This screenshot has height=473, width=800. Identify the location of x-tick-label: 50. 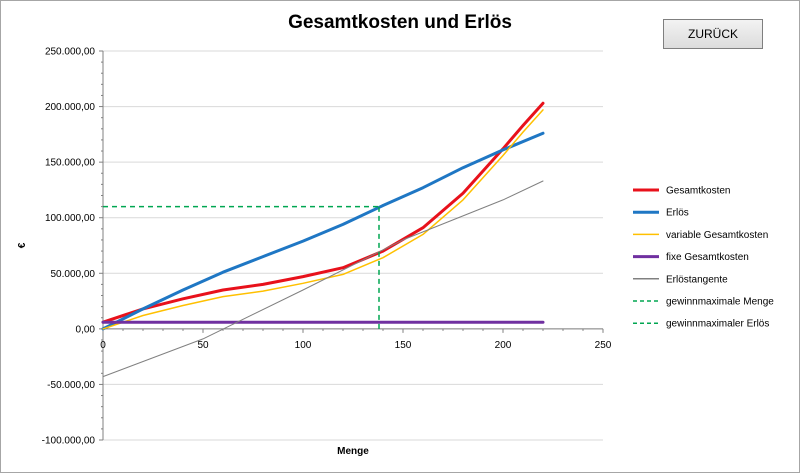
(203, 345).